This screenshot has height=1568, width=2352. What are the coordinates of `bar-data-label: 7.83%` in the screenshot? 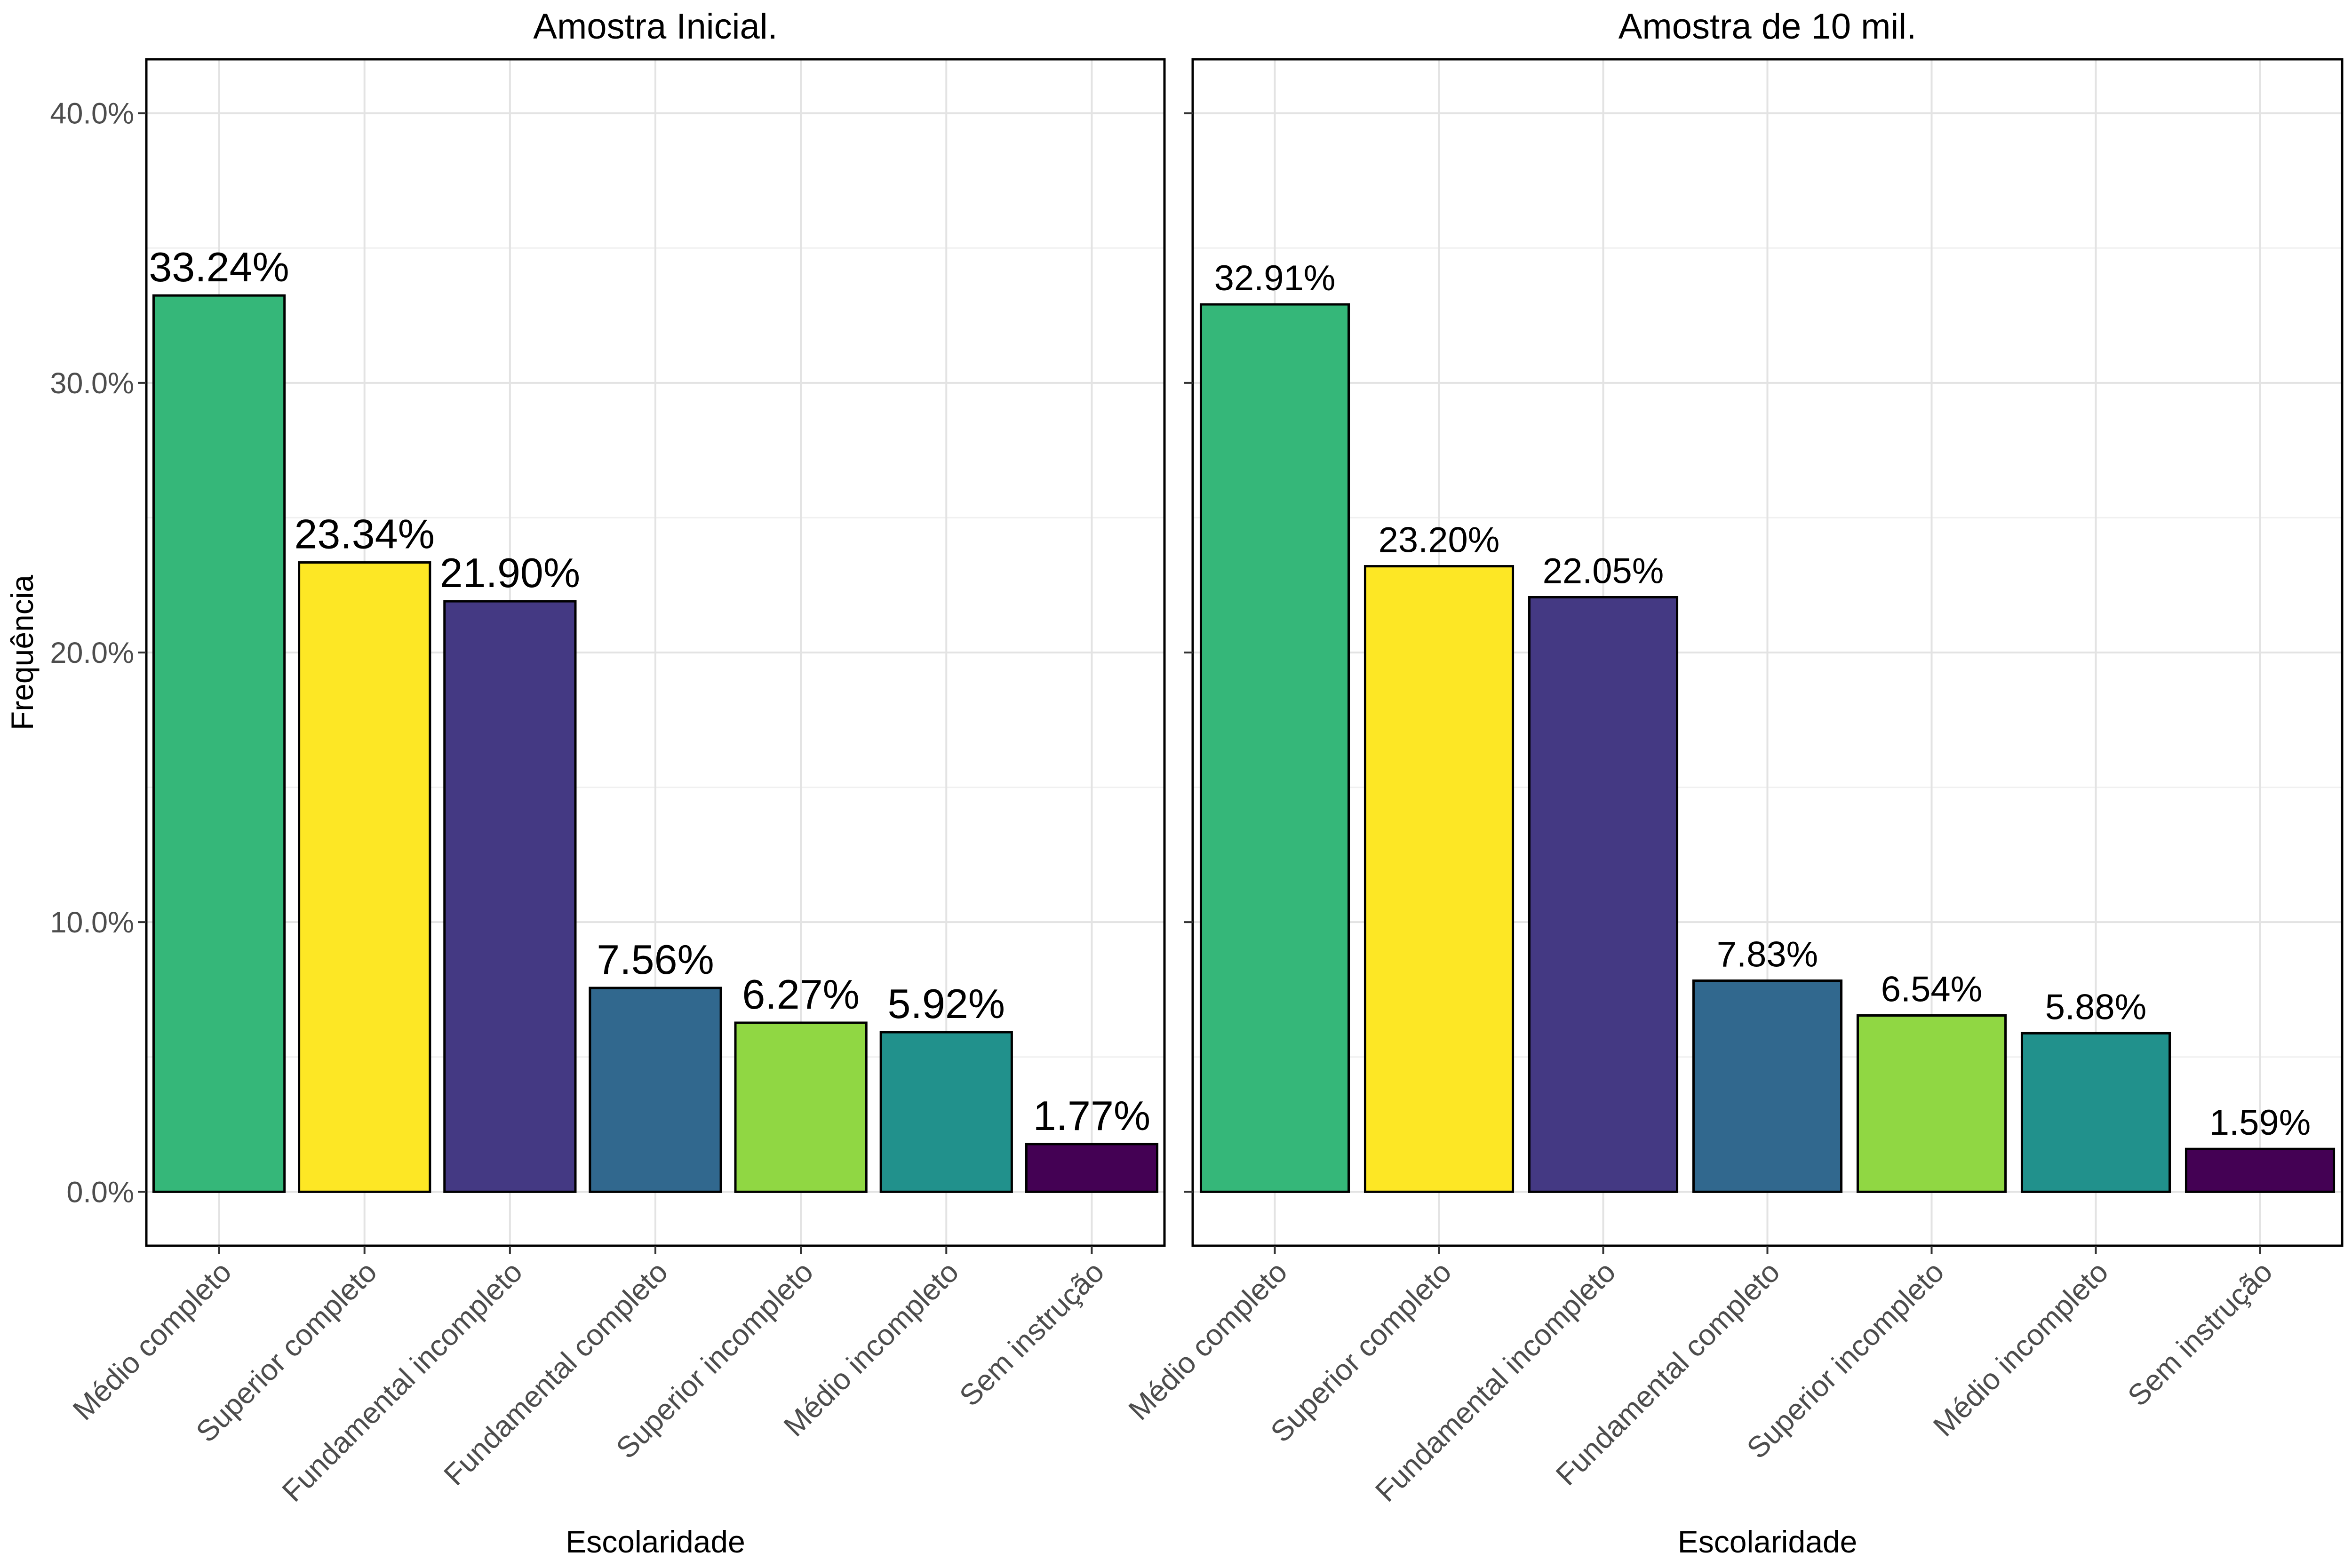 It's located at (1767, 955).